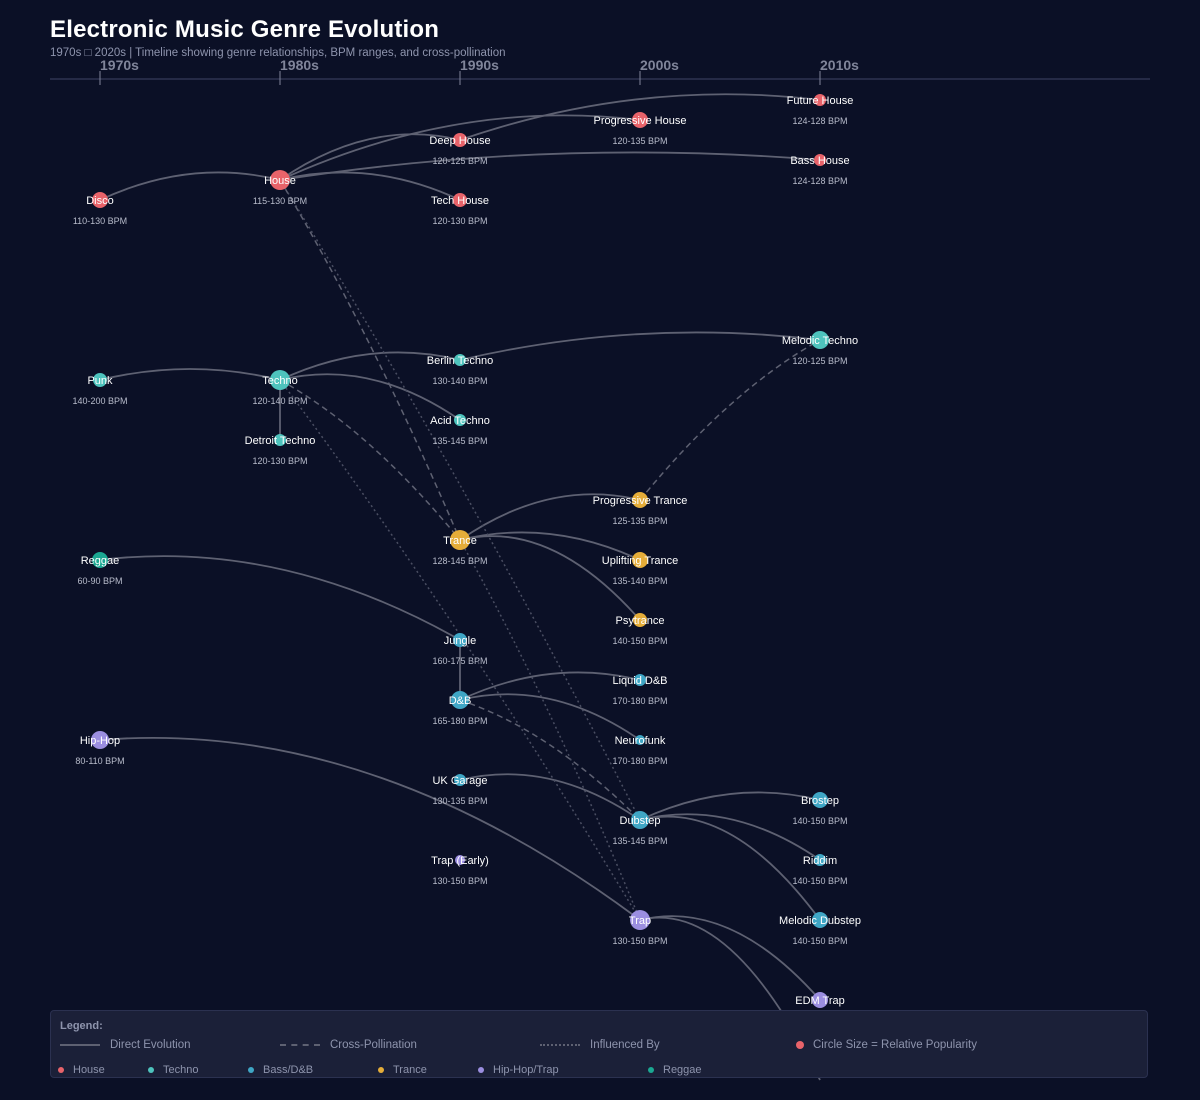  I want to click on edge-cross, so click(370, 460).